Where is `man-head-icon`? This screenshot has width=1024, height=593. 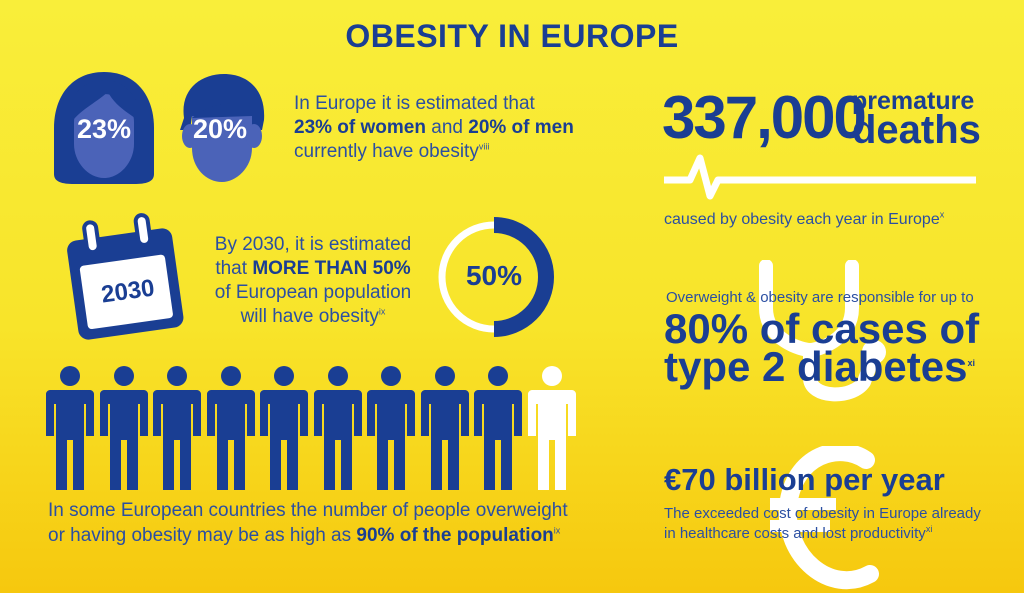
man-head-icon is located at coordinates (222, 128).